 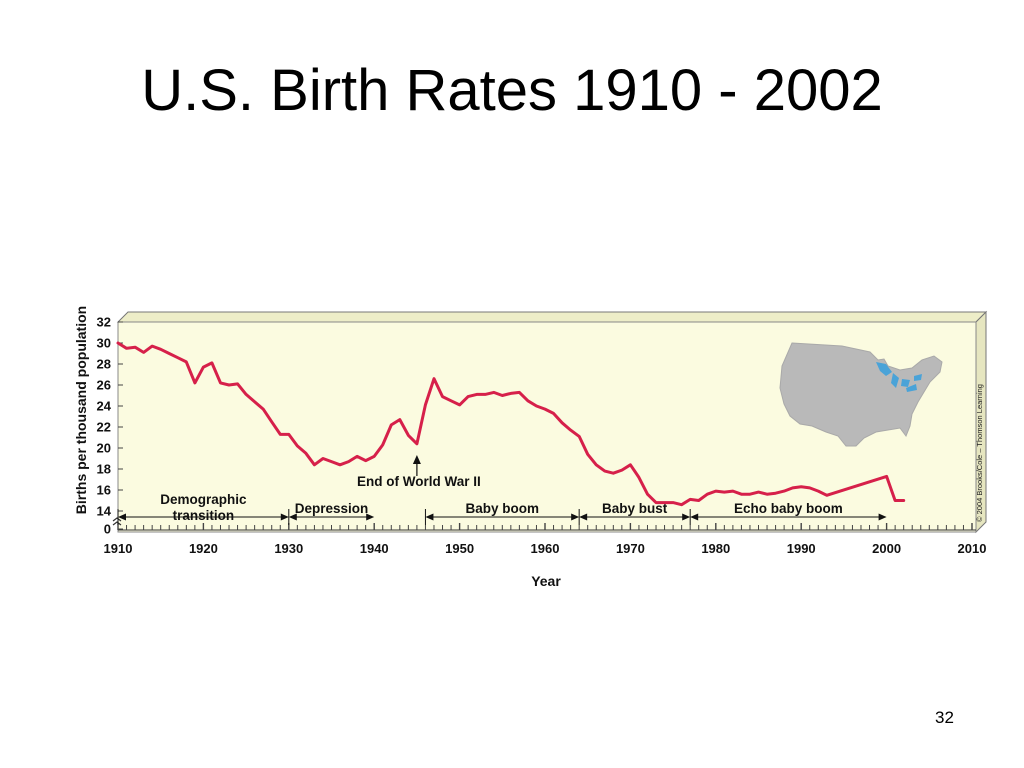 I want to click on x-tick-label: 1960, so click(x=545, y=548).